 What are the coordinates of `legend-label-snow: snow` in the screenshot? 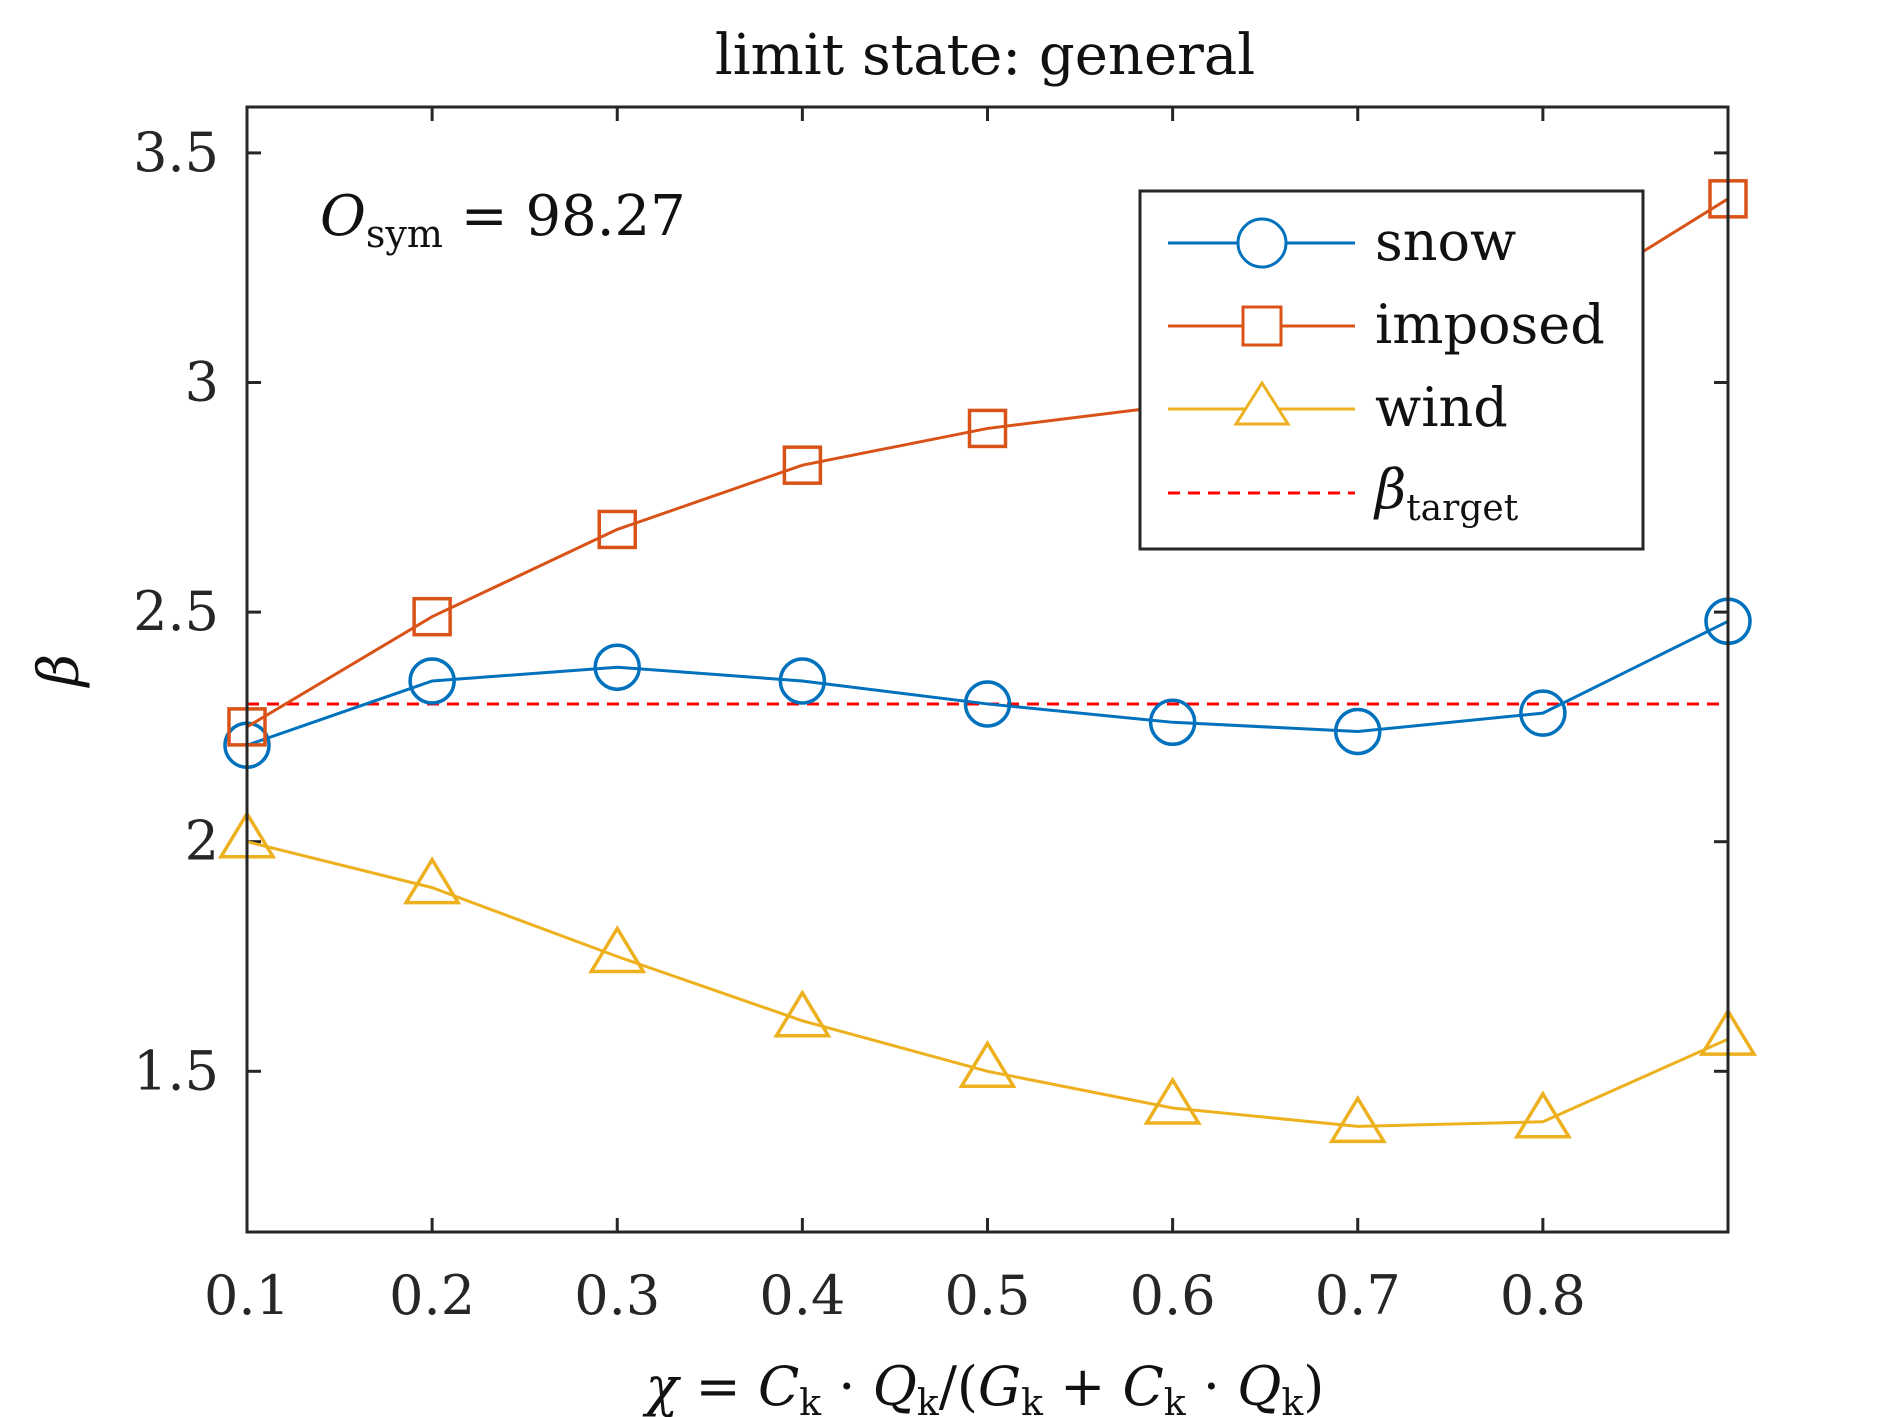 It's located at (1445, 241).